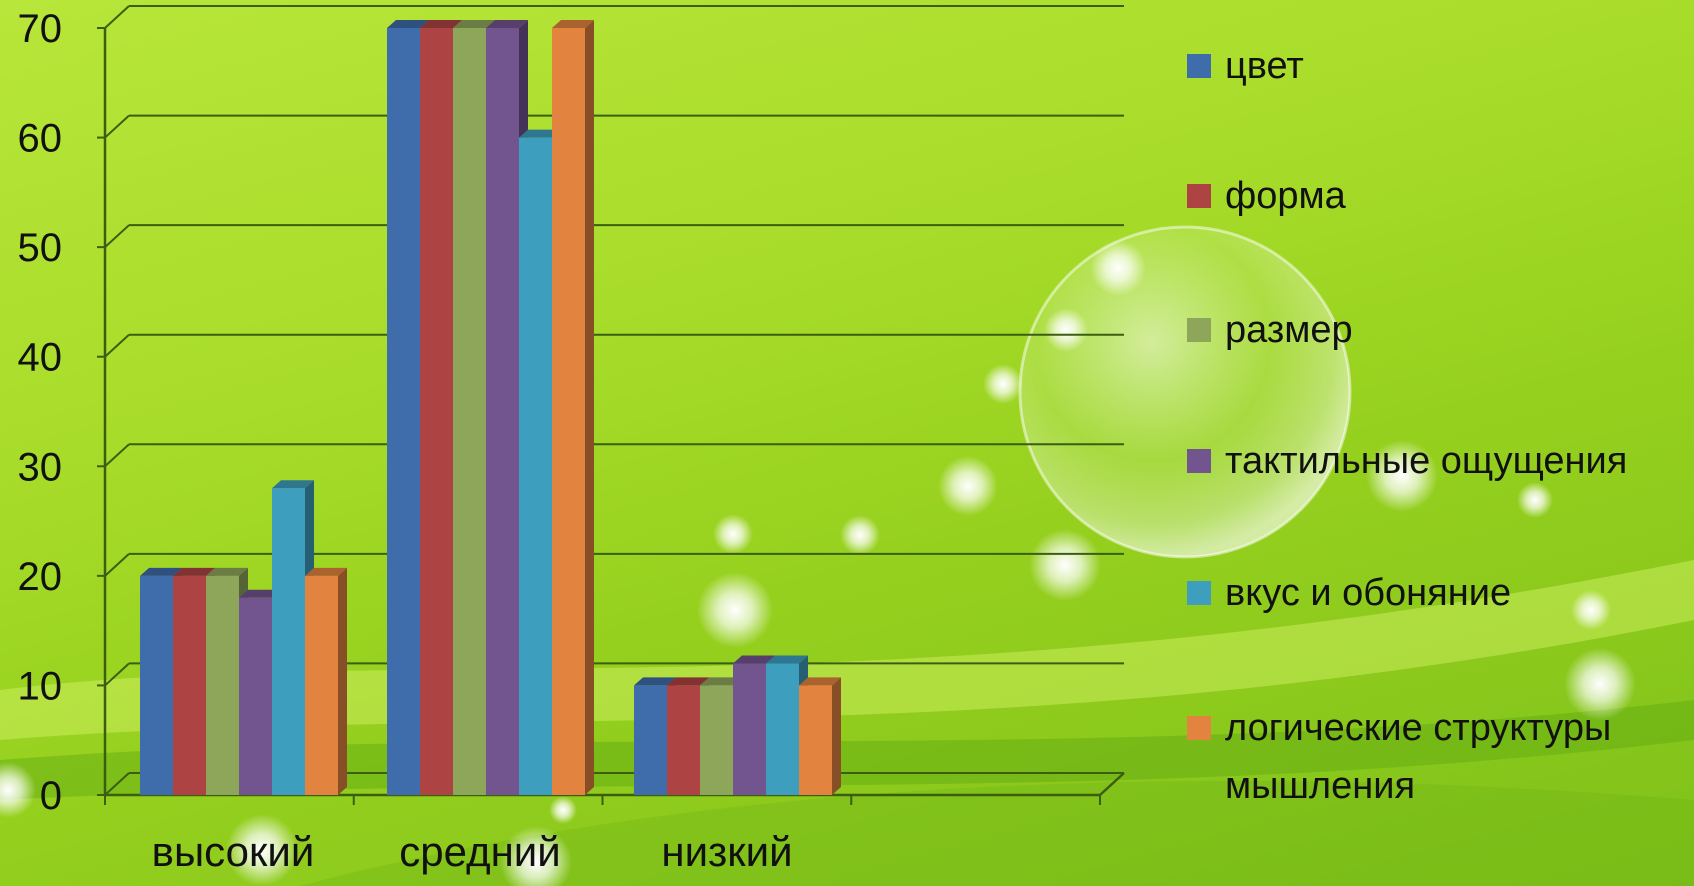 This screenshot has width=1694, height=886. I want to click on y-tick-label: 30, so click(40, 467).